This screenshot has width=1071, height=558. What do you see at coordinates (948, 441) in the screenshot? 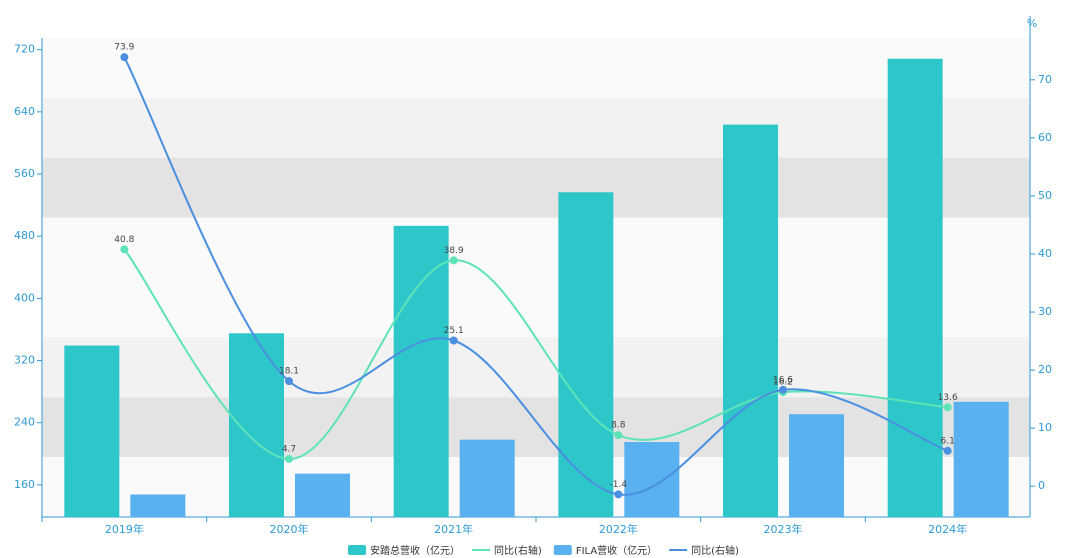
I see `data-label: 6.1` at bounding box center [948, 441].